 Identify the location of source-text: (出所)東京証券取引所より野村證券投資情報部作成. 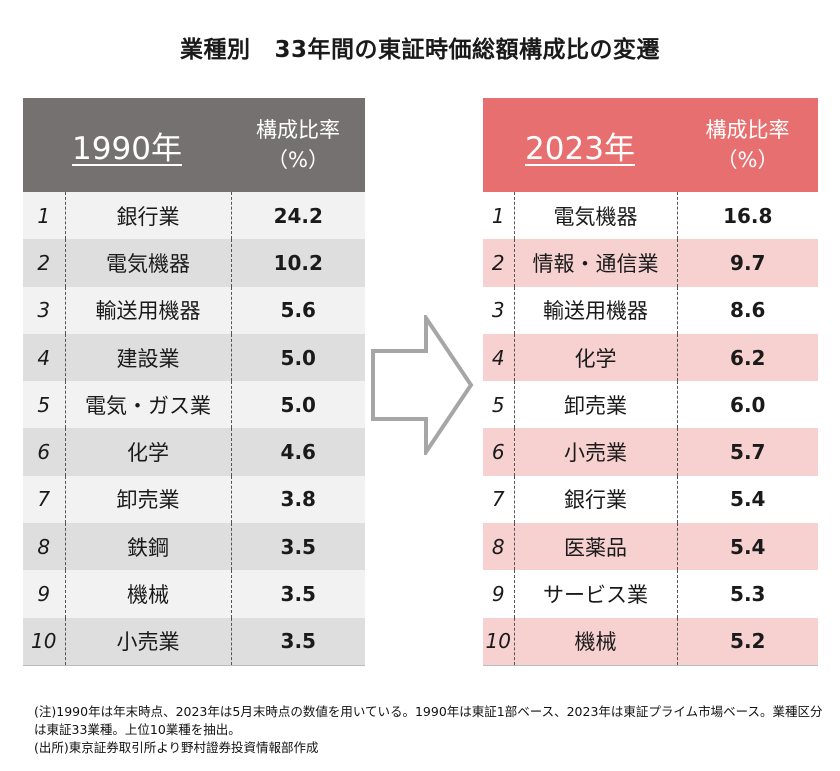
(176, 747).